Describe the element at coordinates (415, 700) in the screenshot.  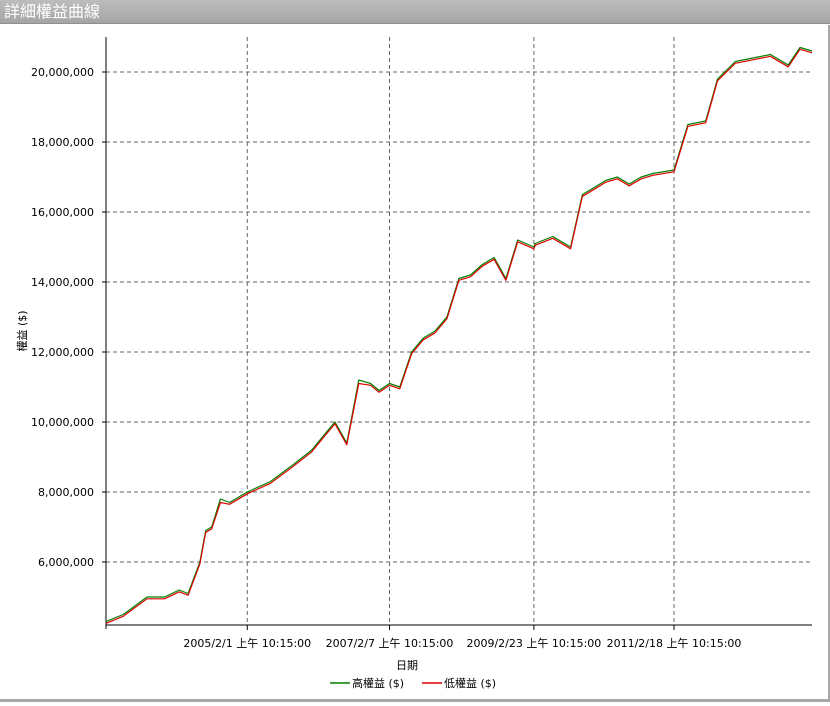
I see `window-frame-bottom` at that location.